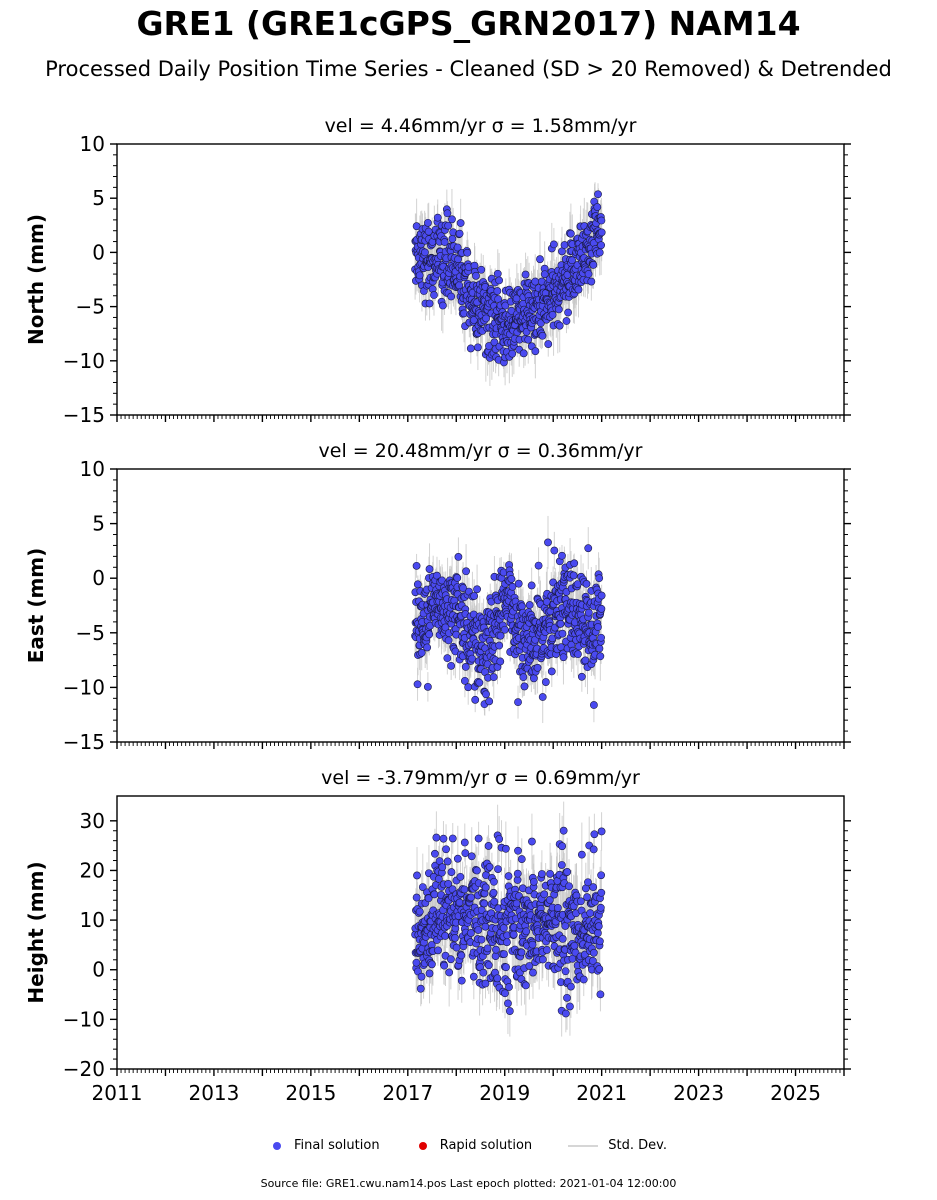  Describe the element at coordinates (117, 1093) in the screenshot. I see `x-tick-label: 2011` at that location.